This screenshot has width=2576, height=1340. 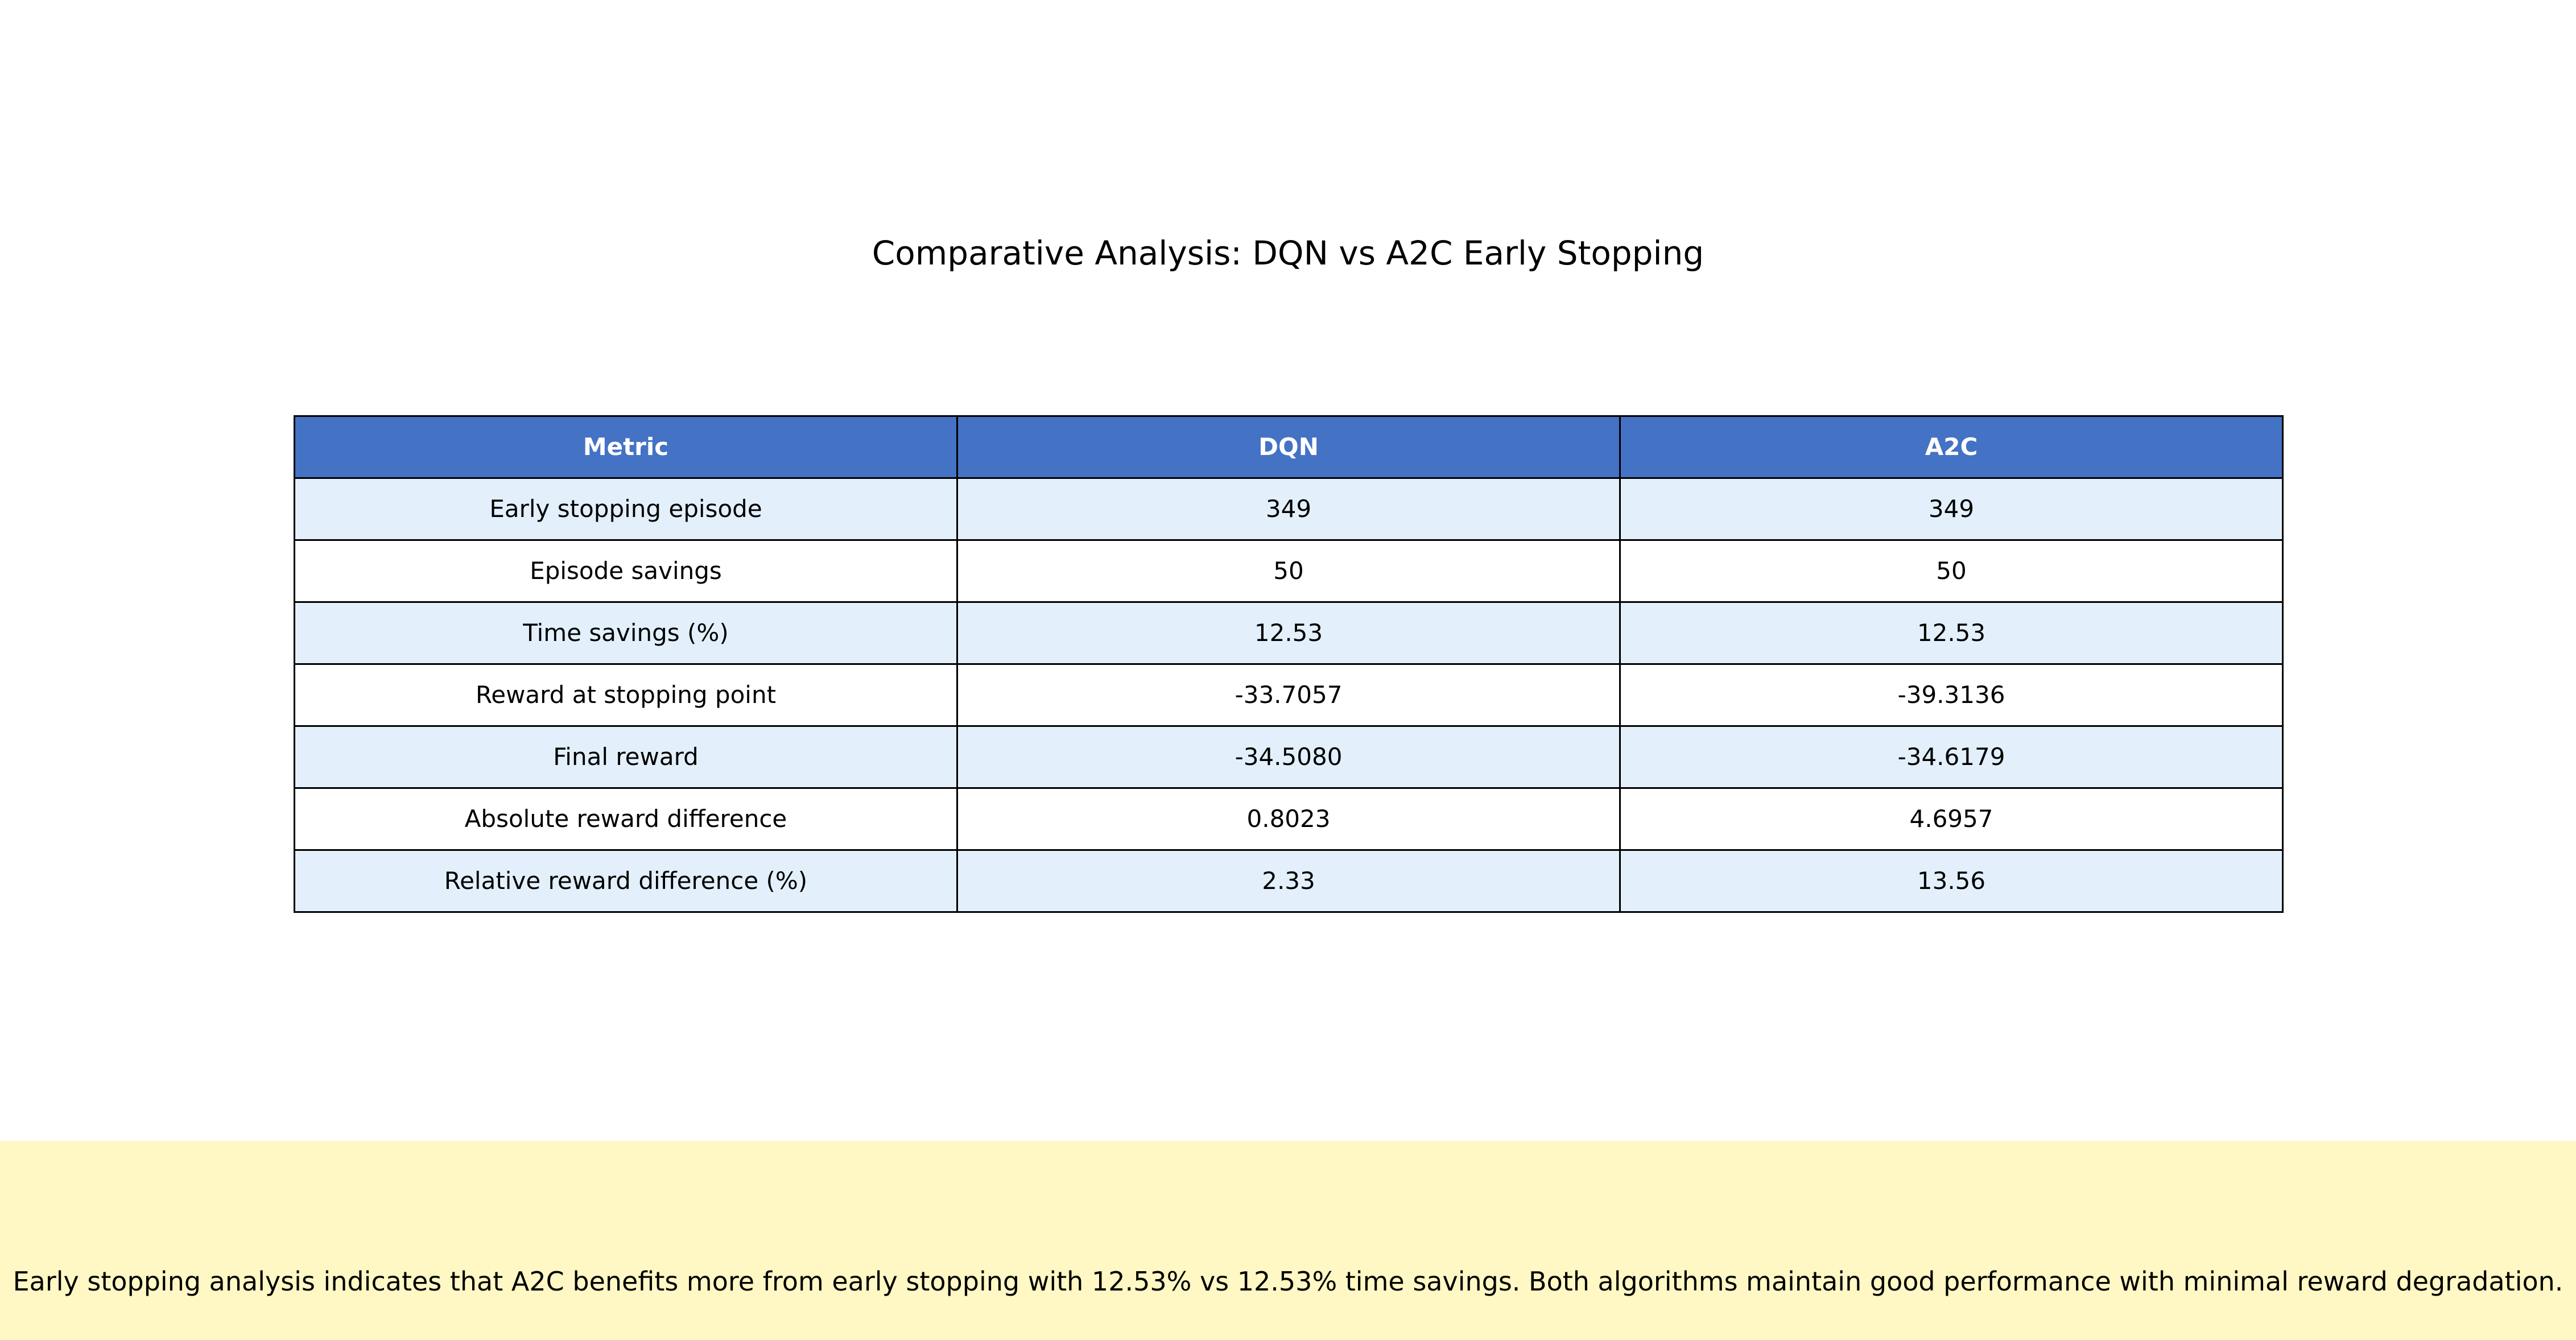 What do you see at coordinates (626, 757) in the screenshot?
I see `metric-cell: Final reward` at bounding box center [626, 757].